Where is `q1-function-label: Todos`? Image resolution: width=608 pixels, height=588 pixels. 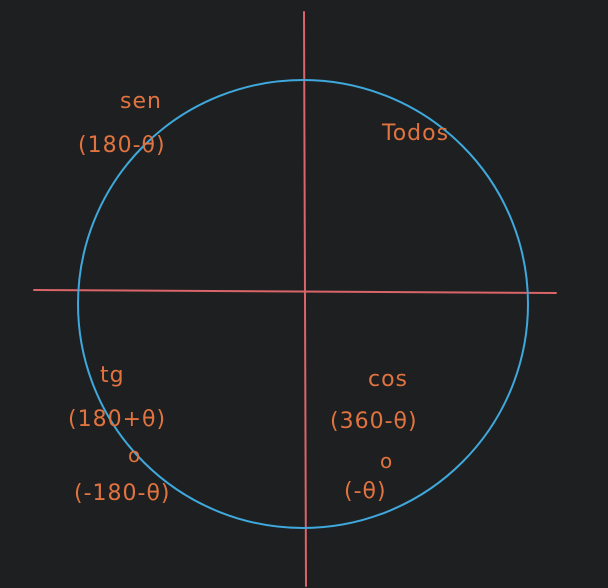 q1-function-label: Todos is located at coordinates (415, 133).